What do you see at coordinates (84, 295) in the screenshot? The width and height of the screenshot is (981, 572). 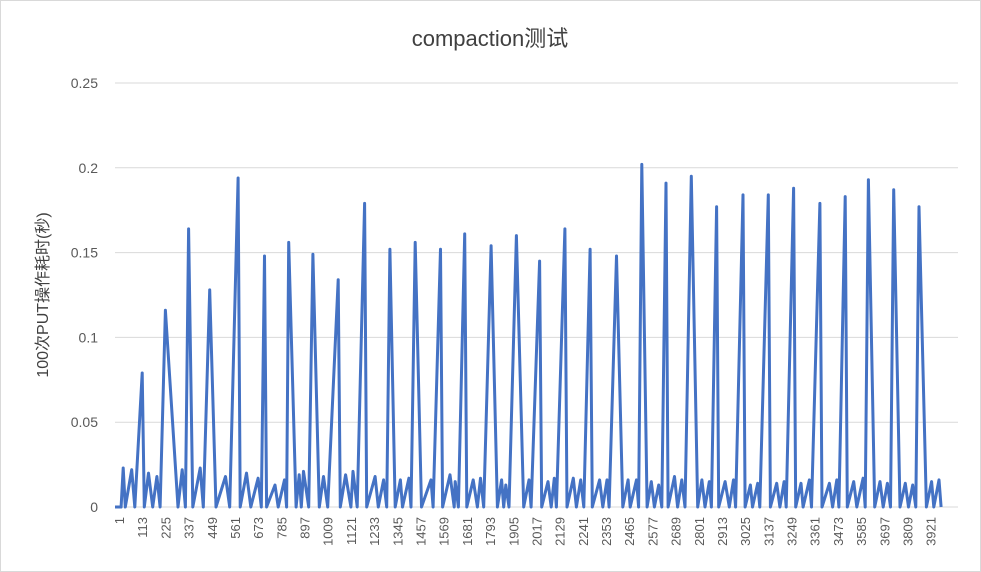 I see `y-tick-labels: 0 0.05 0.1 0.15 0.2 0.25` at bounding box center [84, 295].